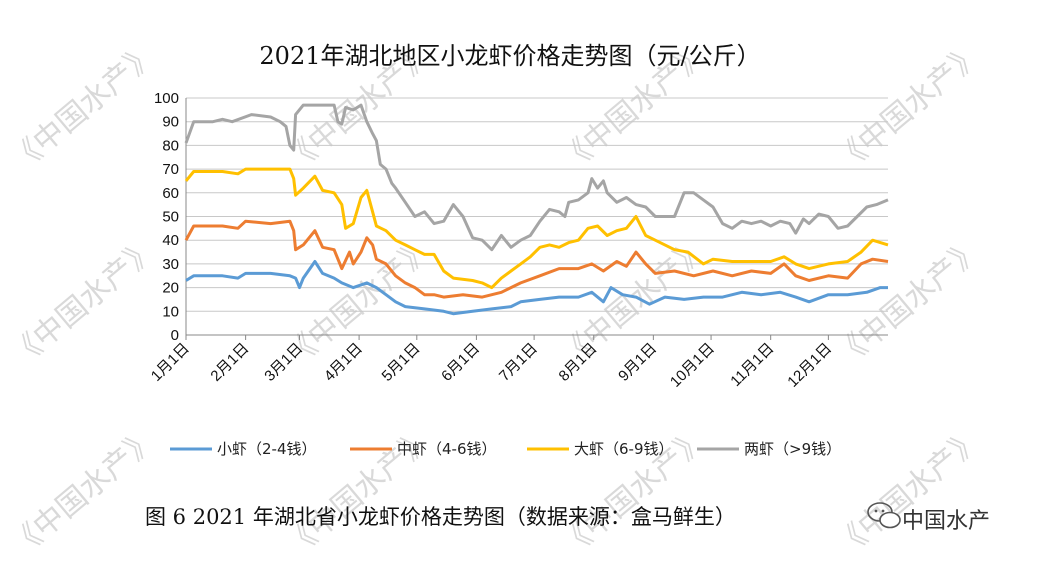 The height and width of the screenshot is (564, 1041). I want to click on y-tick-label: 20, so click(170, 288).